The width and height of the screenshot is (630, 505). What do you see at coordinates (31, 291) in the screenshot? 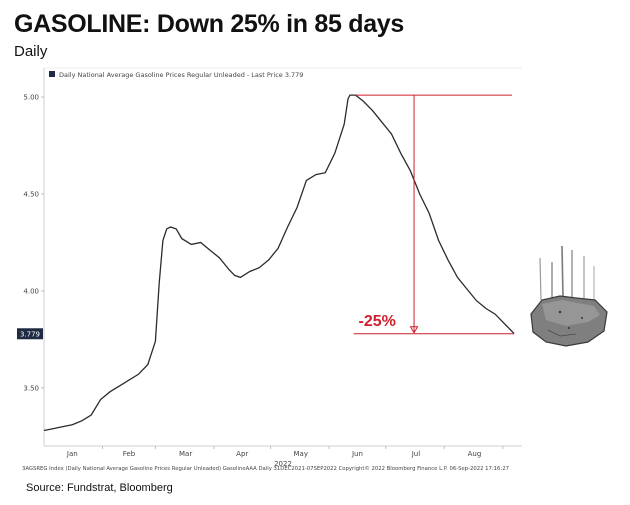
I see `y-tick-label: 4.00` at bounding box center [31, 291].